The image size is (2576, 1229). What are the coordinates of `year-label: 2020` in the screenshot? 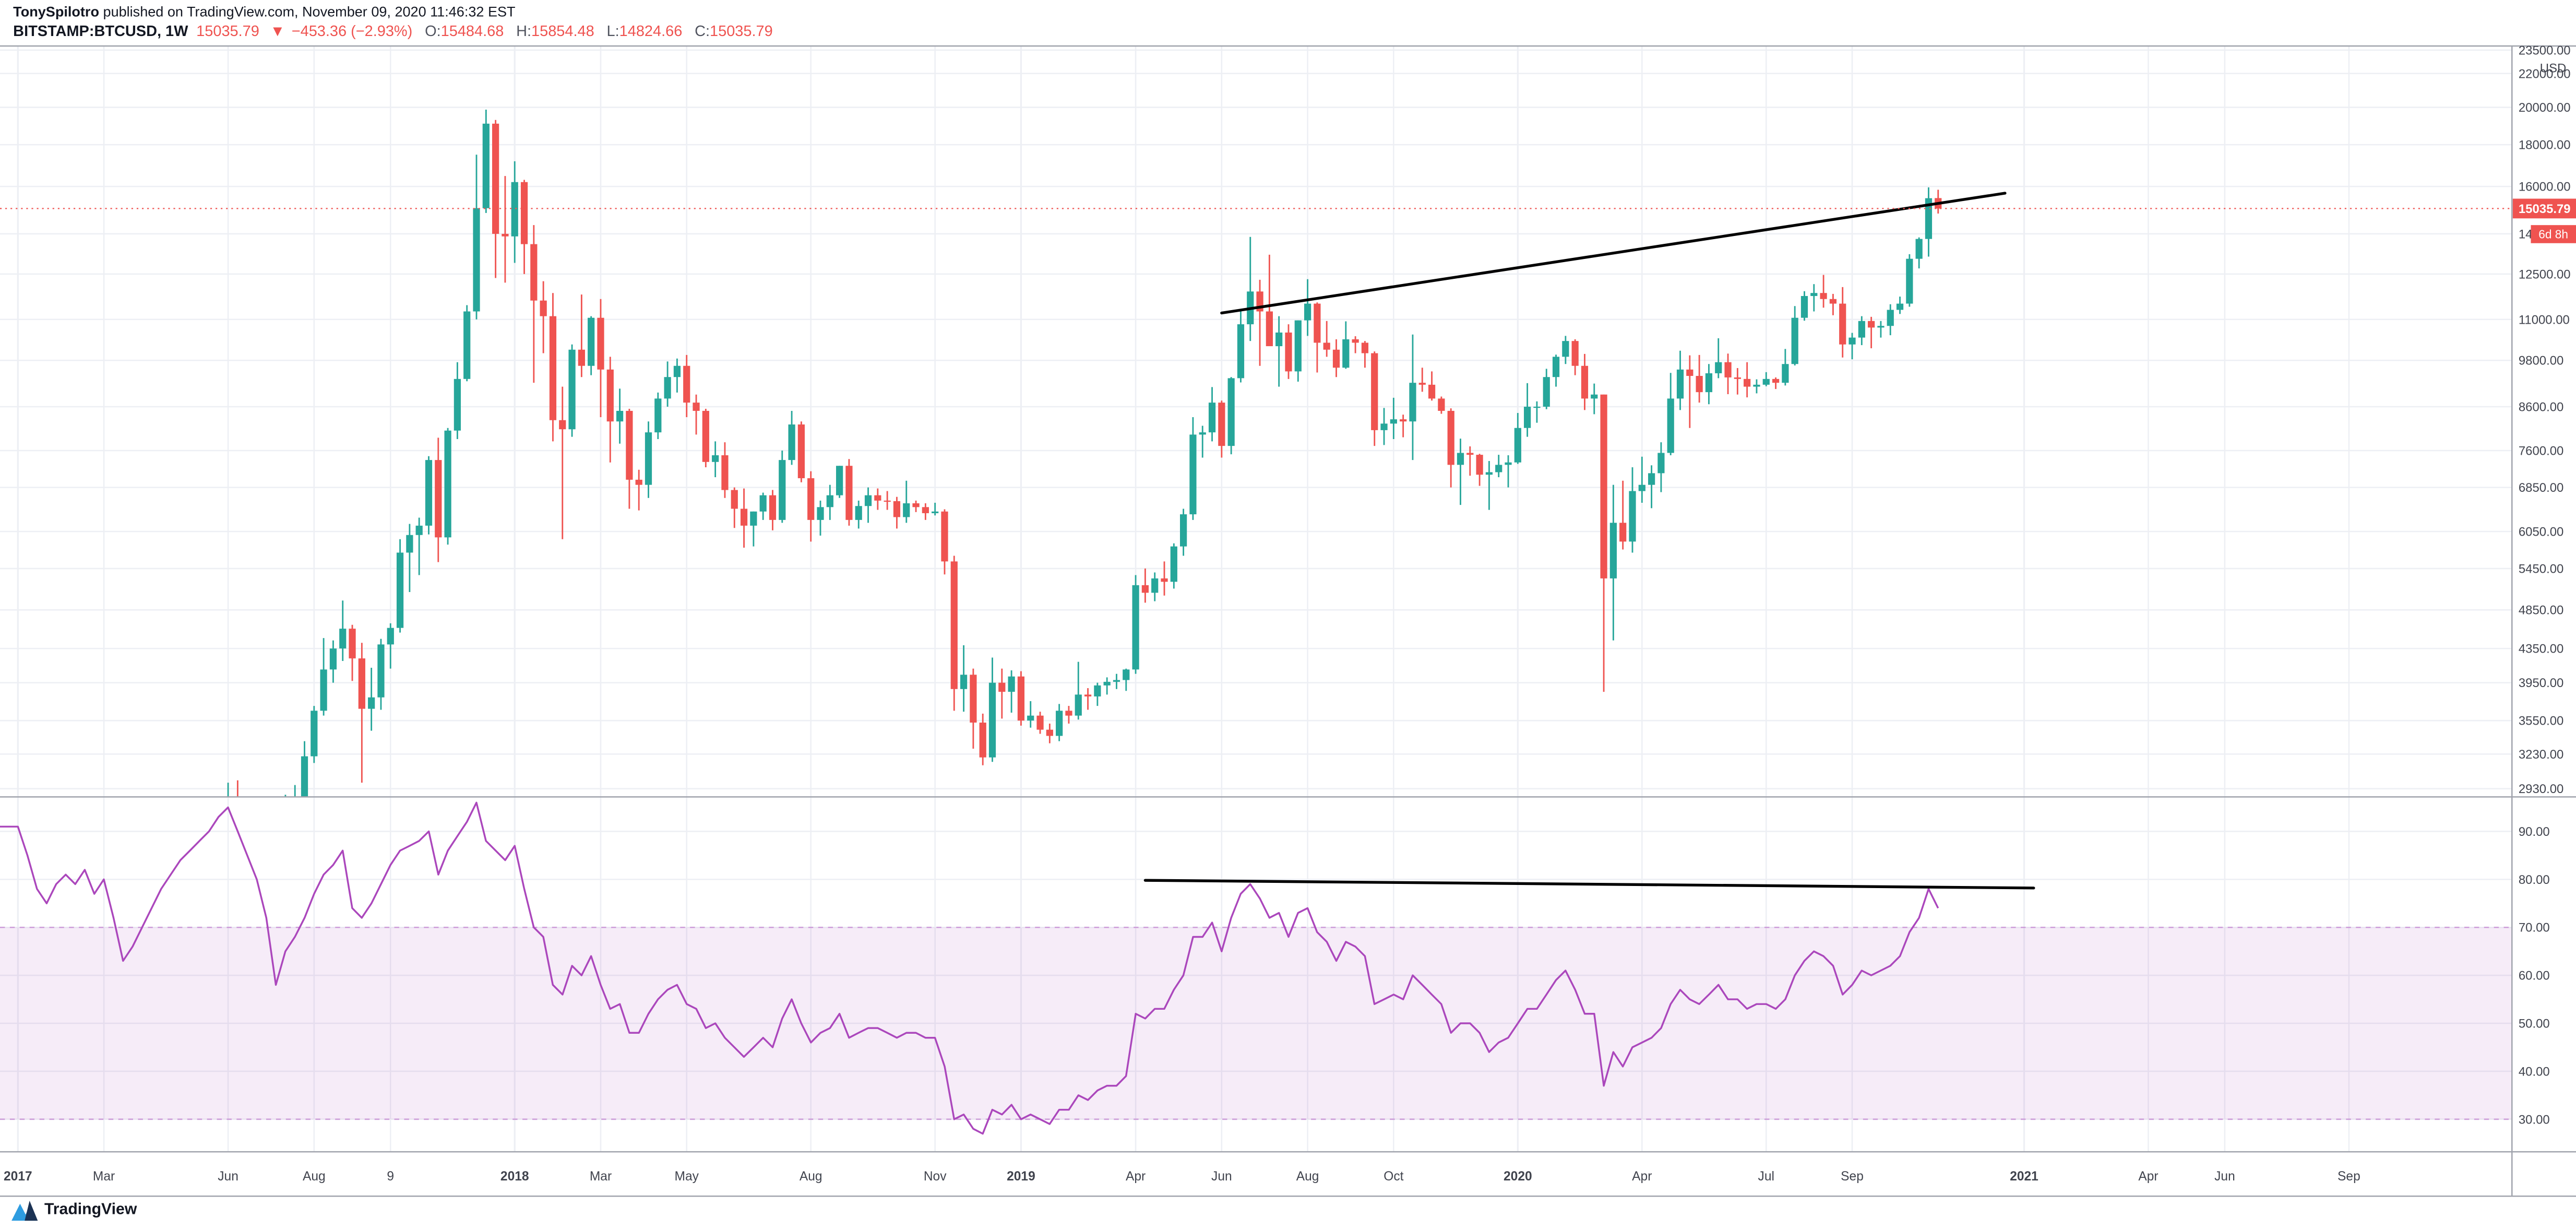 It's located at (1518, 1176).